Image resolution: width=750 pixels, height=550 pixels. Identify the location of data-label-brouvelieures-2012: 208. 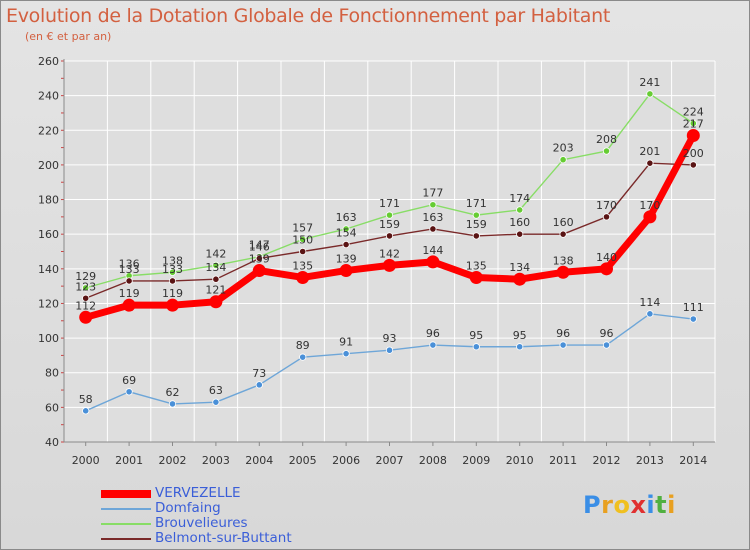
(606, 139).